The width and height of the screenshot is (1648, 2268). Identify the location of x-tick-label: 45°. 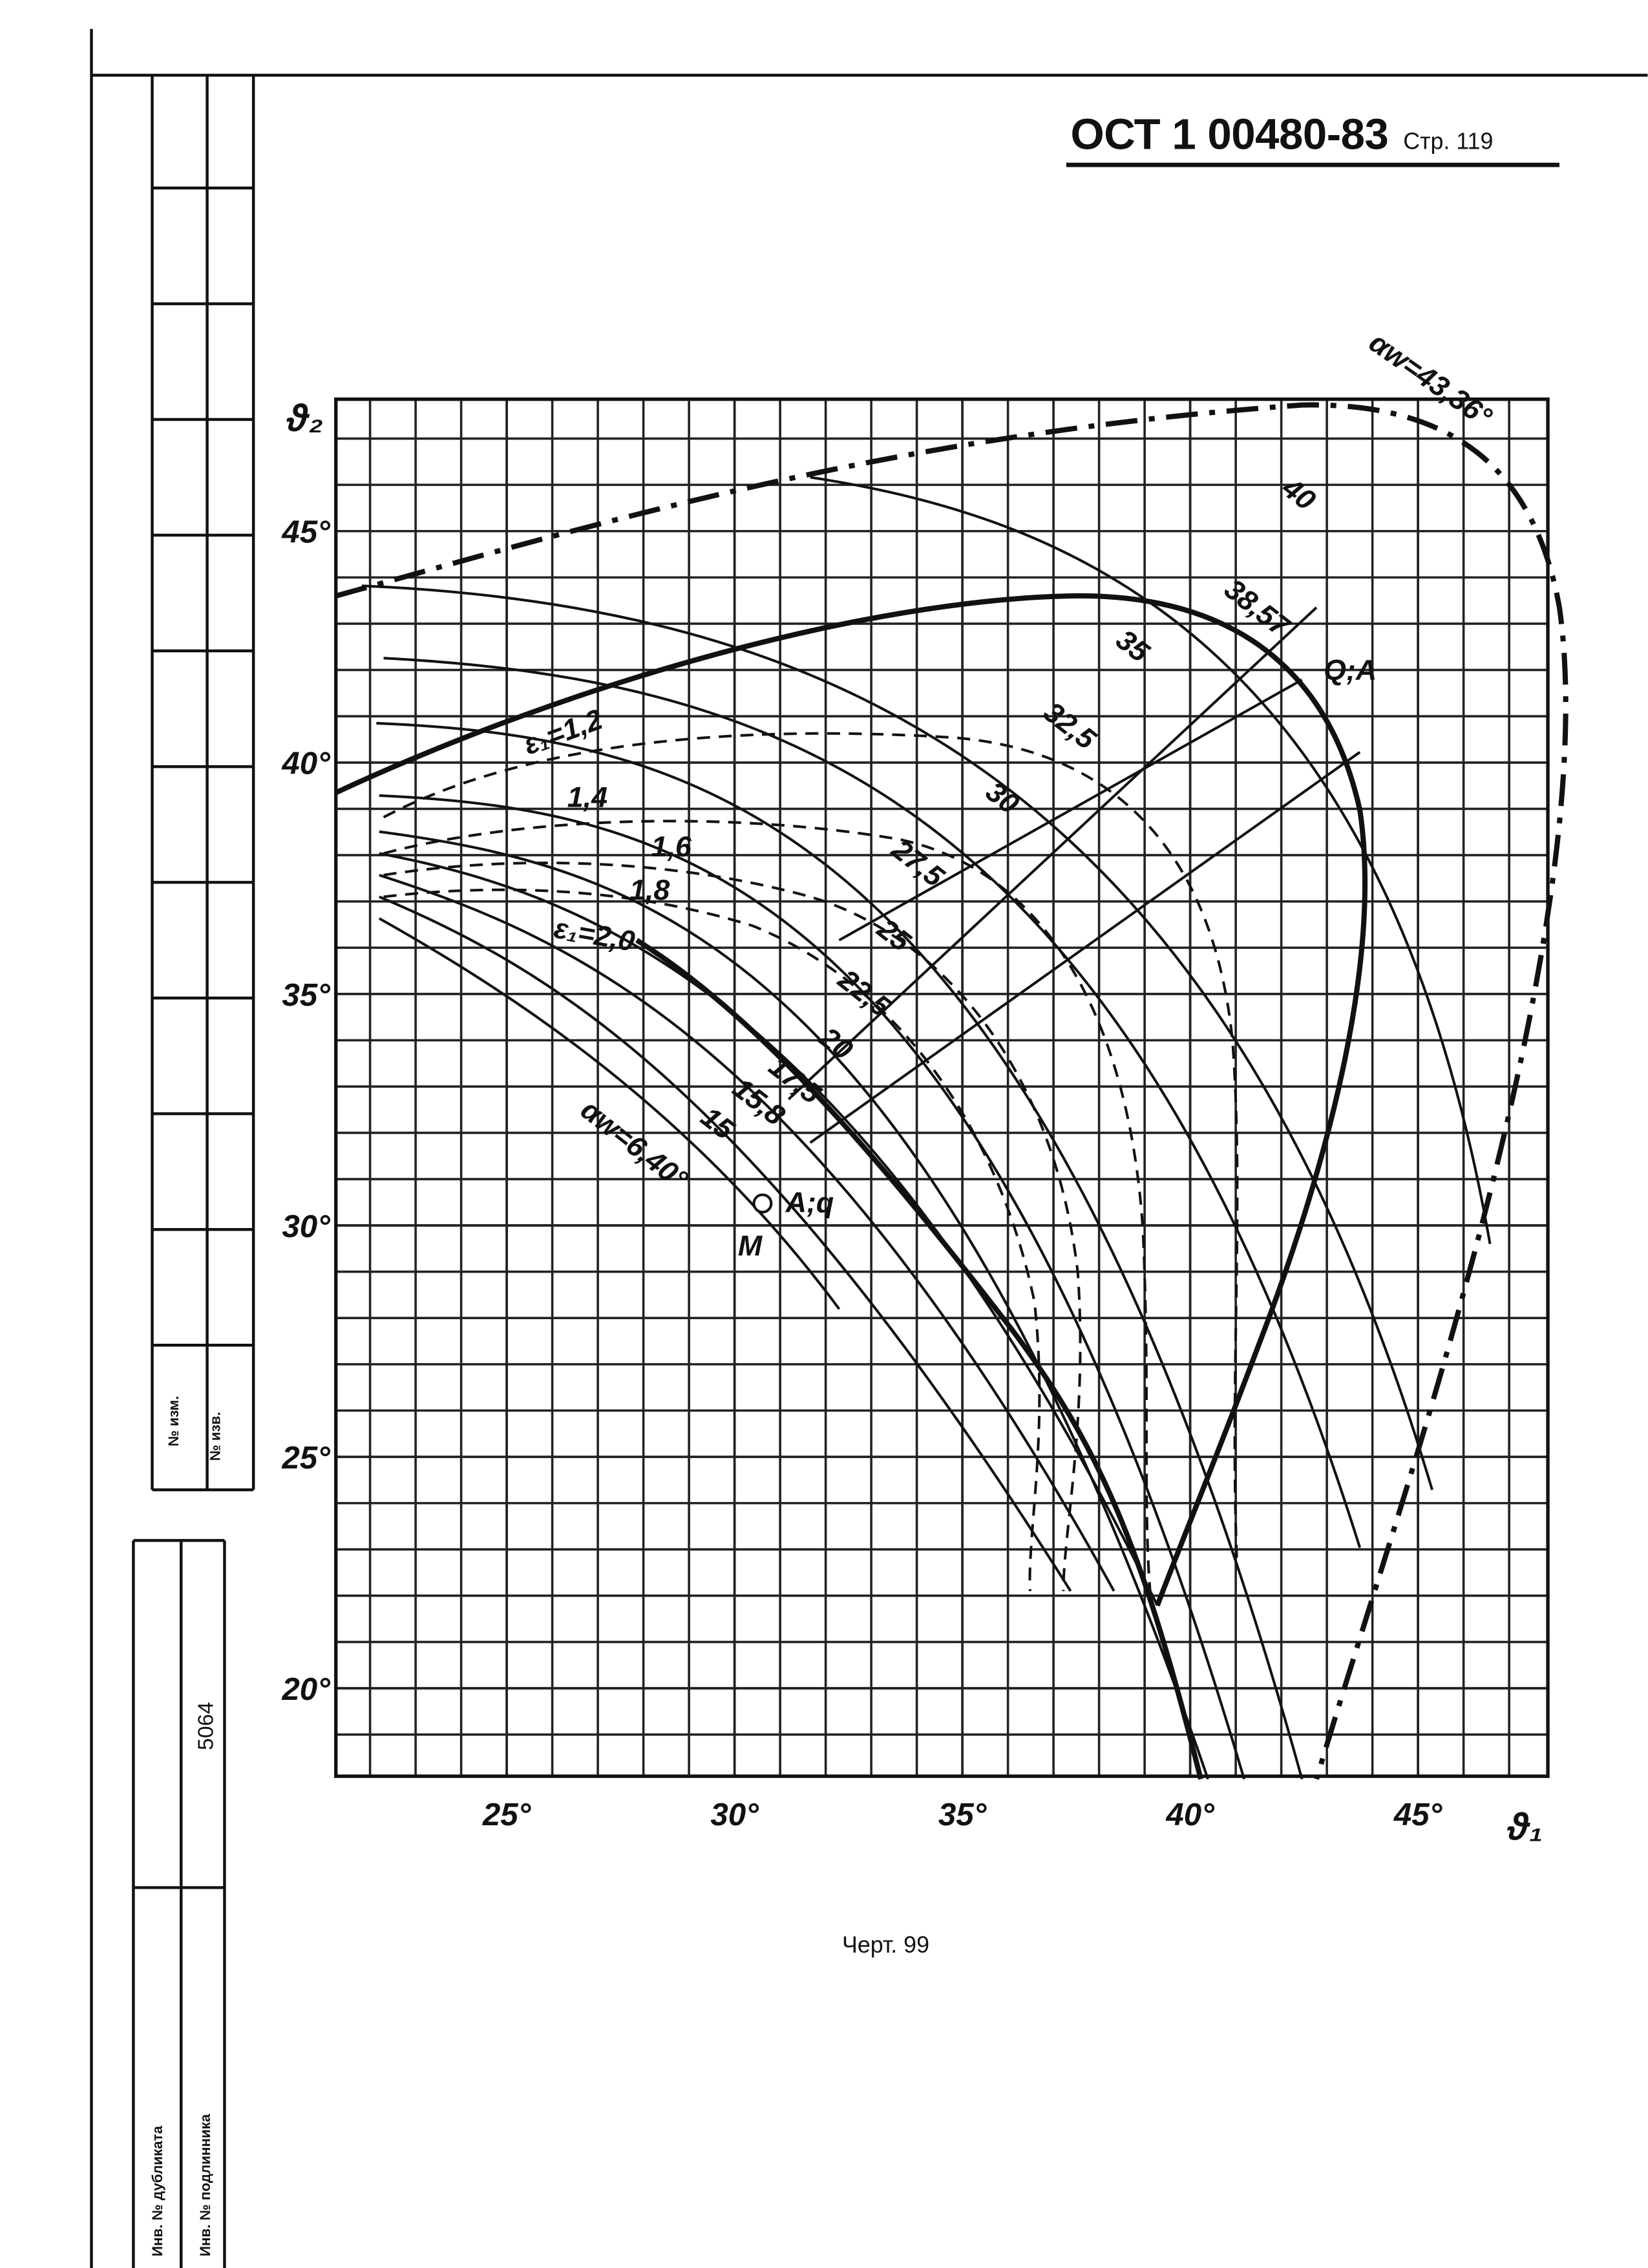
(1417, 1814).